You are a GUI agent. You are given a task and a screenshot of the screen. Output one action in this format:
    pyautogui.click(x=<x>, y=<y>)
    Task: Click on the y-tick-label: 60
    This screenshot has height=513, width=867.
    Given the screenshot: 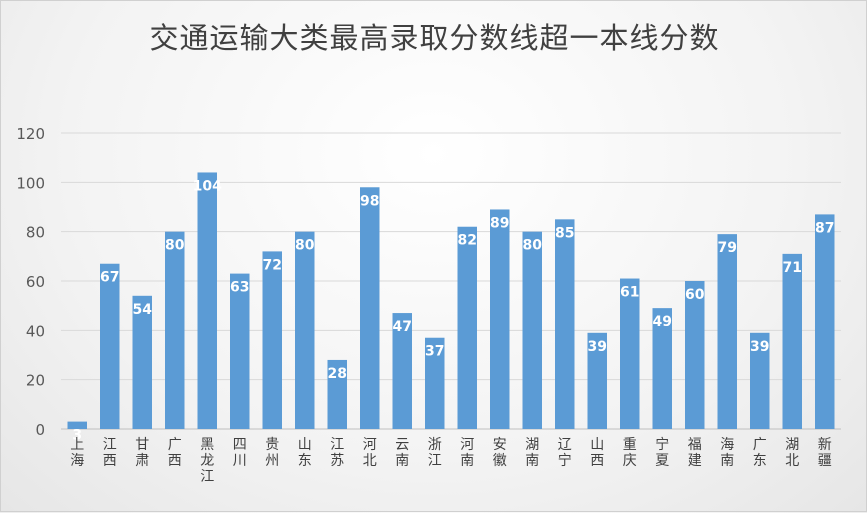 What is the action you would take?
    pyautogui.click(x=35, y=282)
    